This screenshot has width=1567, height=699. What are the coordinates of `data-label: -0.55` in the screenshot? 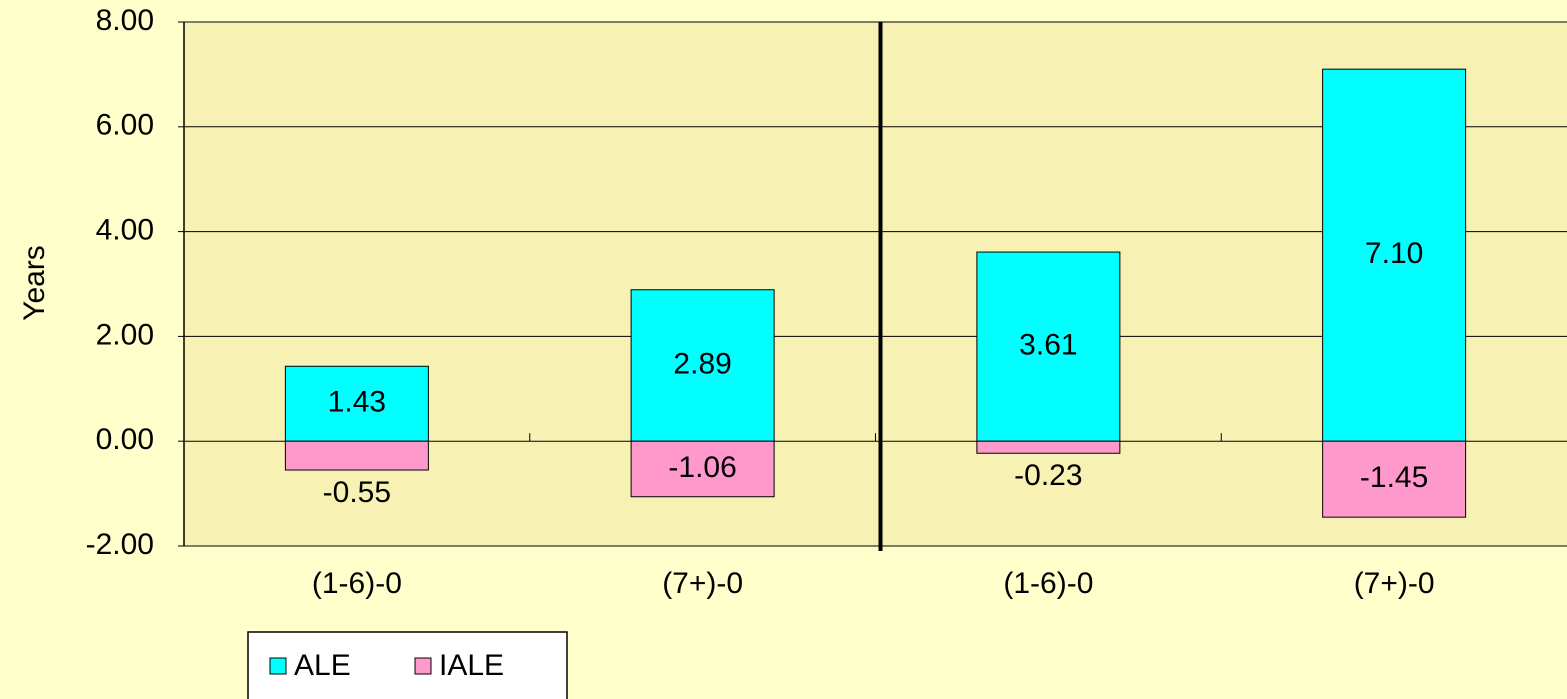 It's located at (357, 492).